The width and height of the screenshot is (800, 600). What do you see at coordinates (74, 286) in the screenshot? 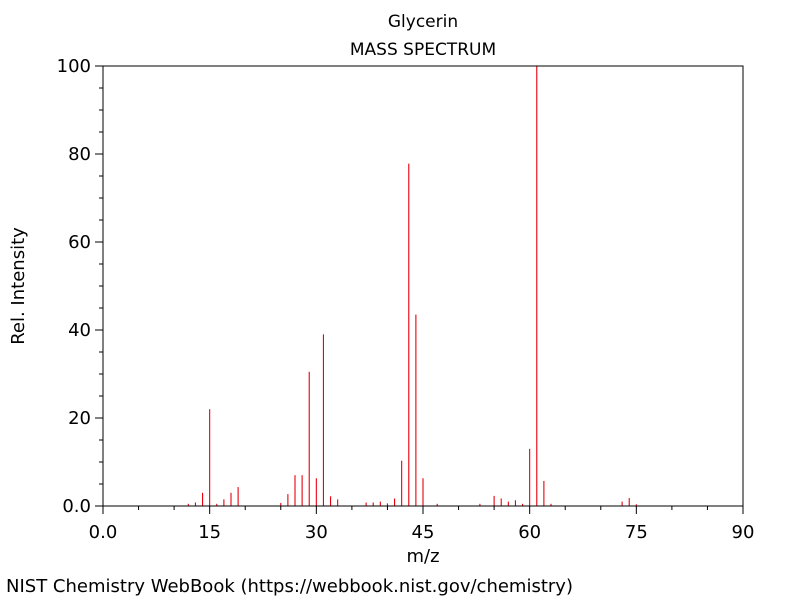
I see `y-tick-labels: 0.0 20 40 60 80 100` at bounding box center [74, 286].